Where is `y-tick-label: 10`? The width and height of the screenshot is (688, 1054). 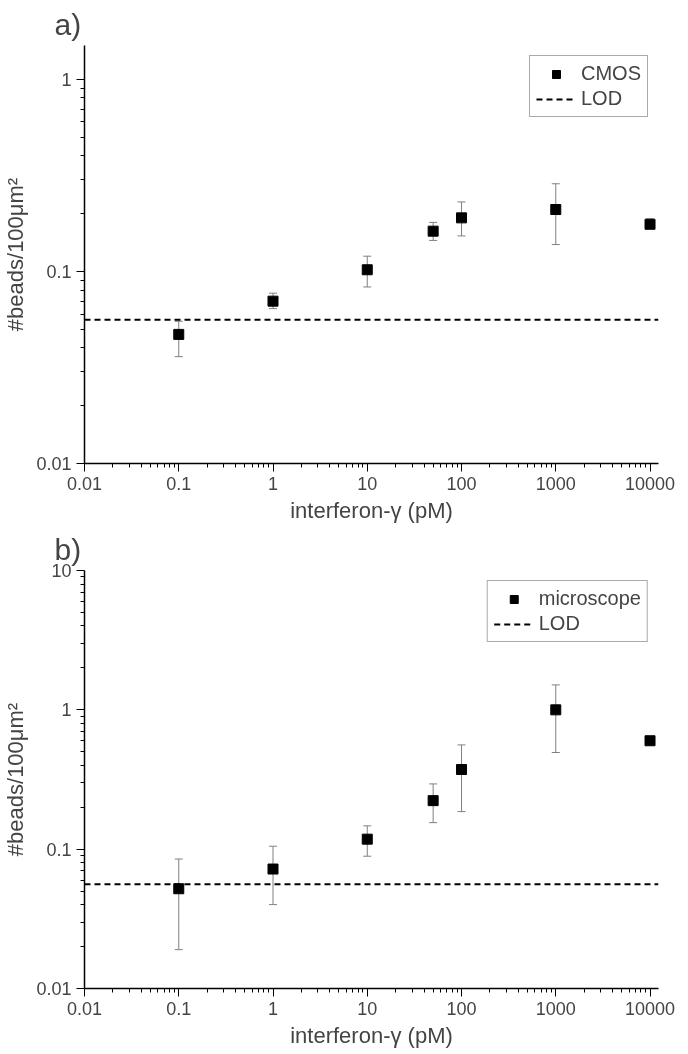 y-tick-label: 10 is located at coordinates (61, 571).